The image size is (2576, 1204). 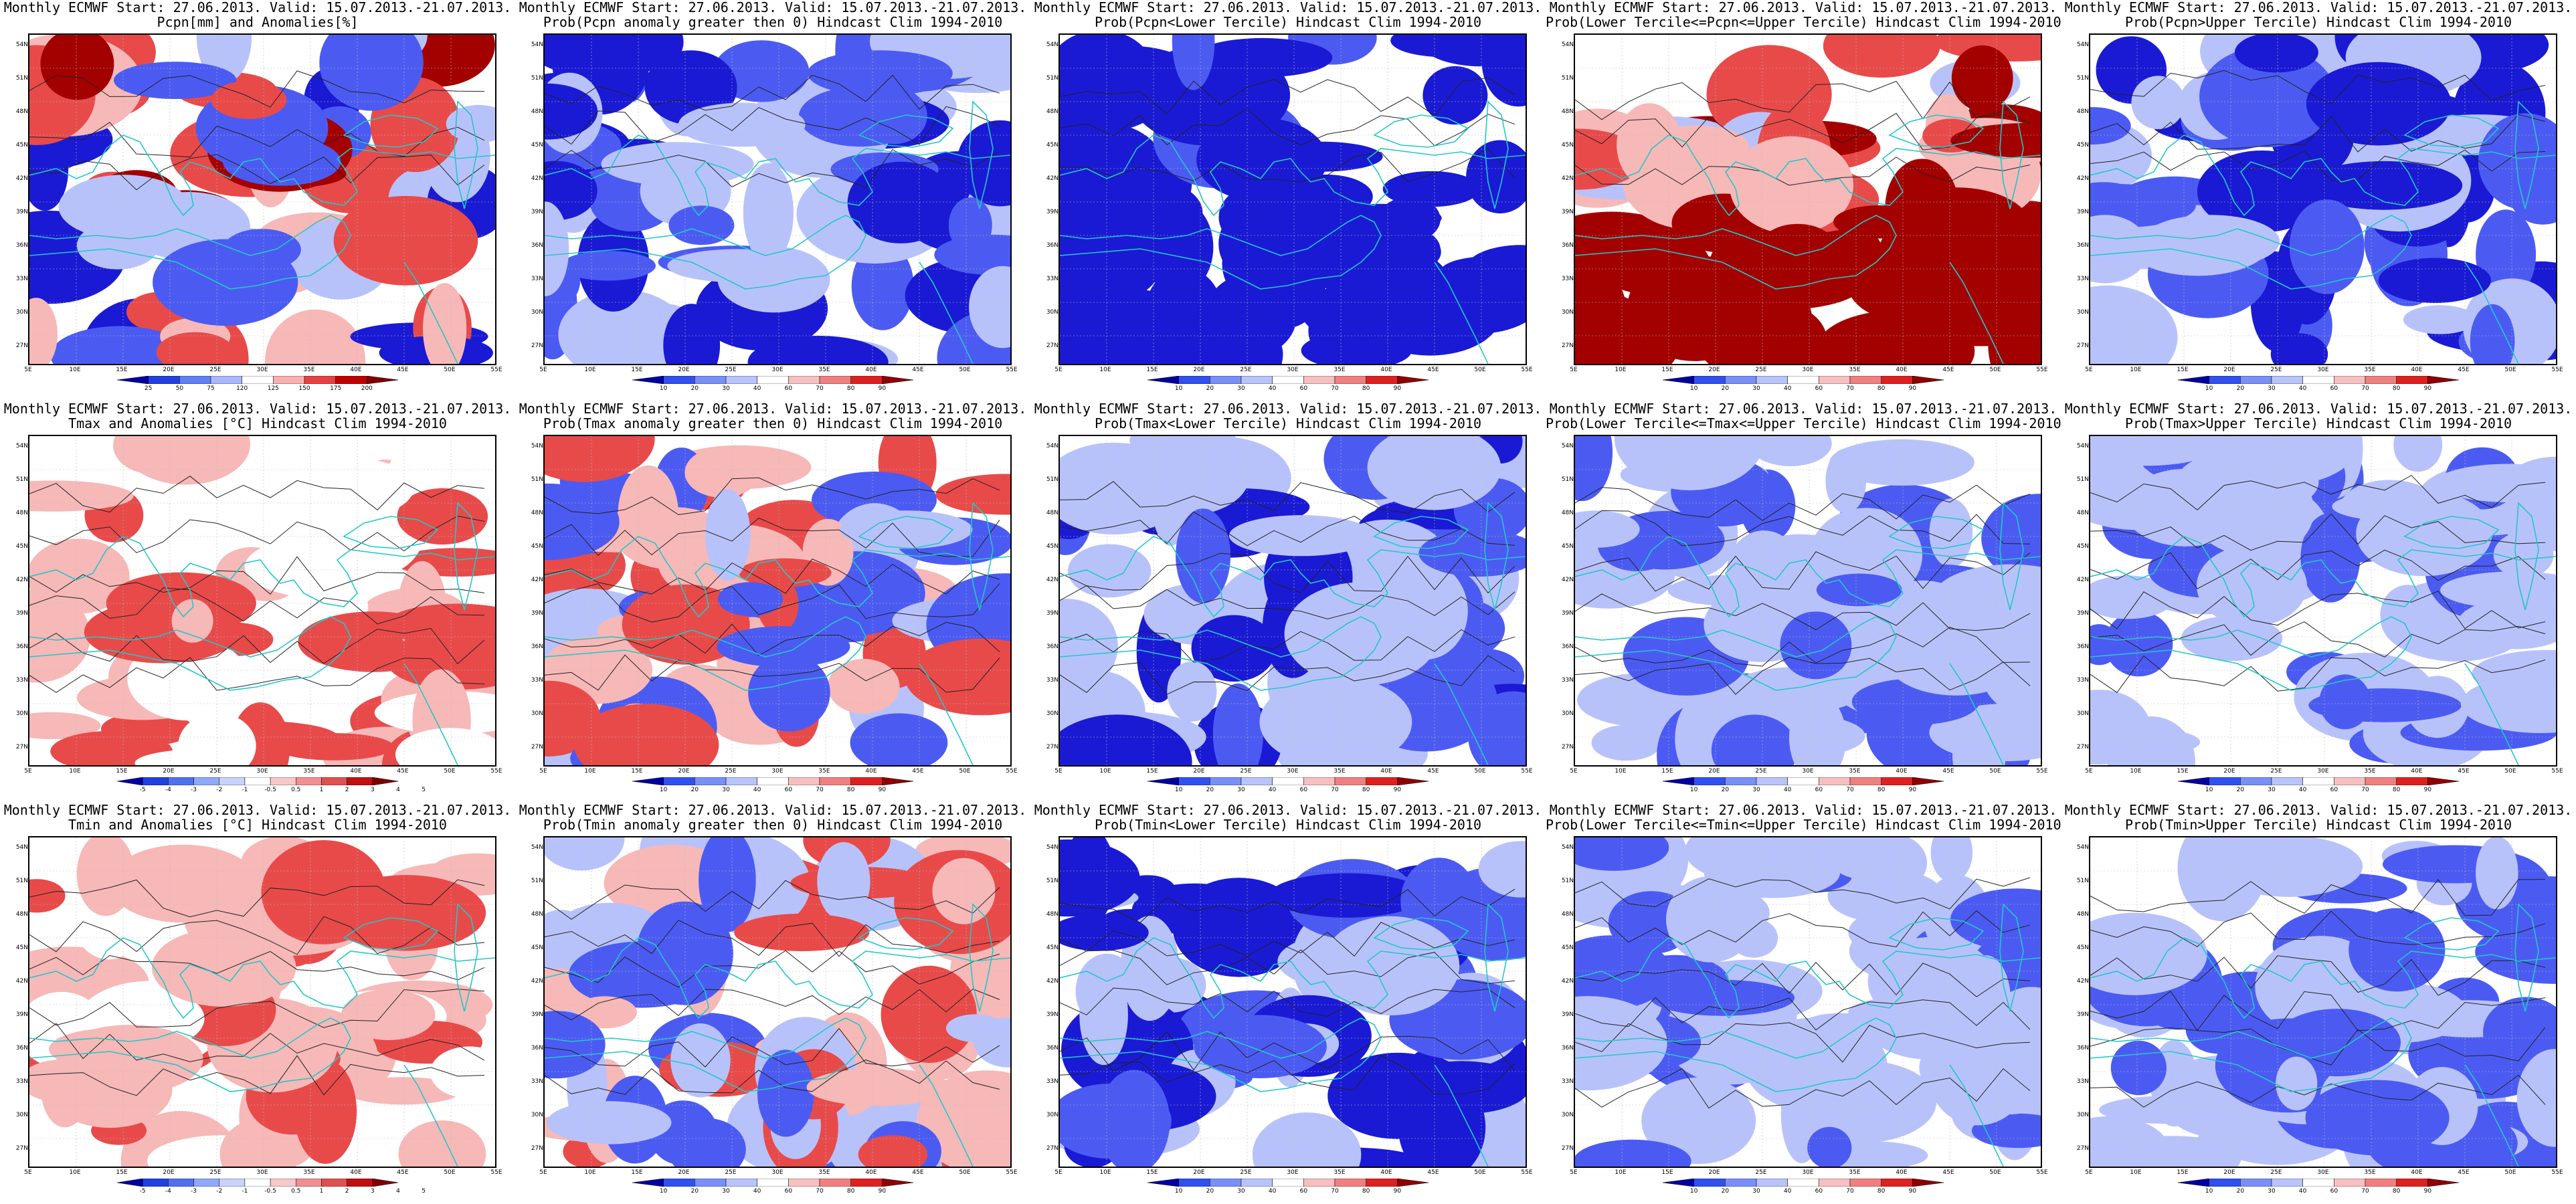 I want to click on longitude-tick-label: 45E, so click(x=1948, y=771).